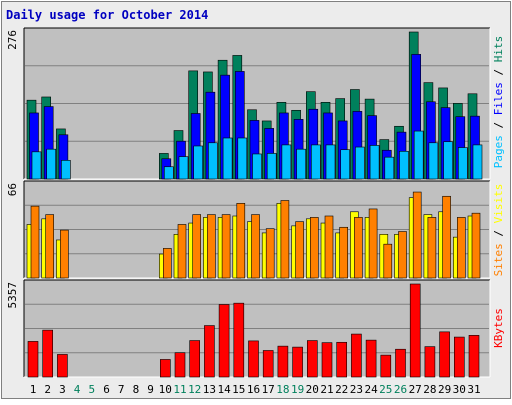 Image resolution: width=512 pixels, height=405 pixels. I want to click on series-legend-middle: Sites / Visits, so click(498, 230).